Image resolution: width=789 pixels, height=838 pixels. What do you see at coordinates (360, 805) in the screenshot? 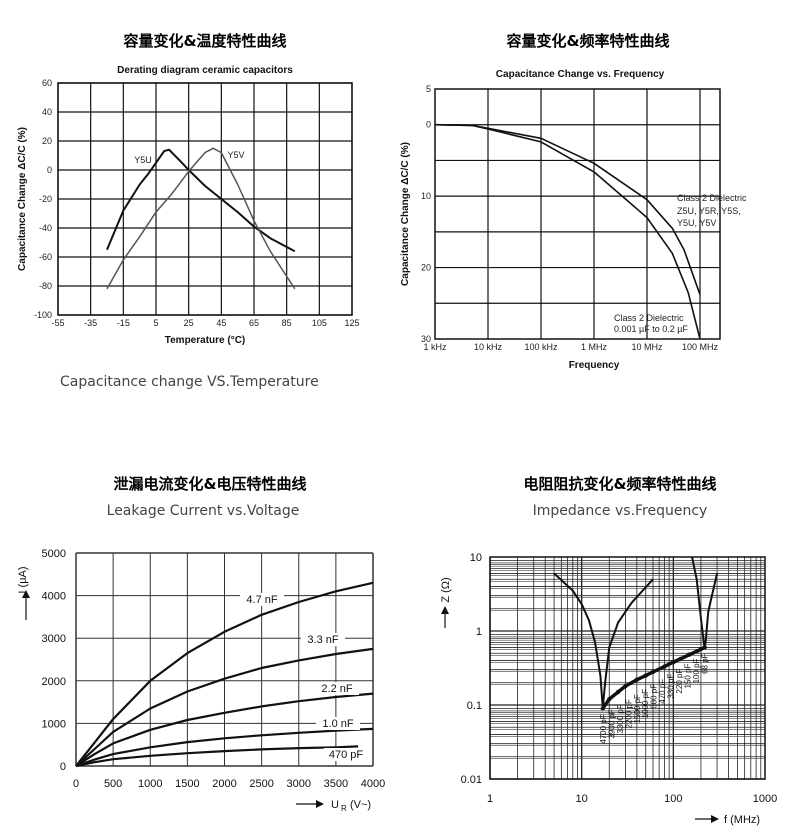
I see `x-axis-unit: (V~)` at bounding box center [360, 805].